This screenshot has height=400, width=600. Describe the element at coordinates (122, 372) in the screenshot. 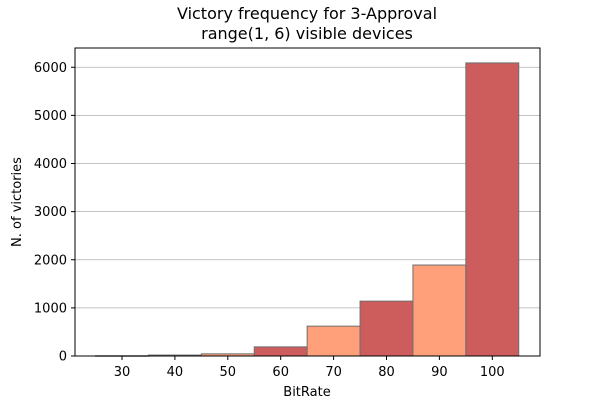

I see `x-tick-label: 30` at that location.